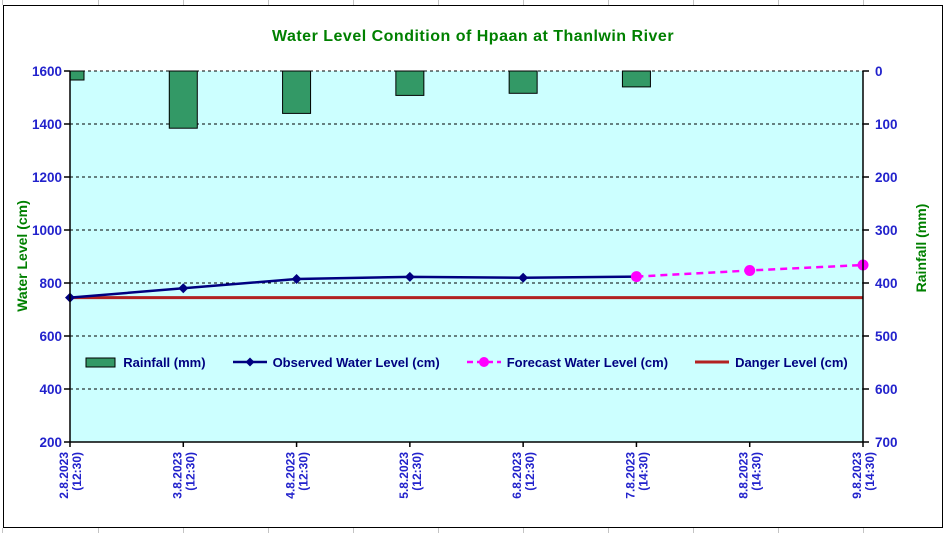  I want to click on right-axis-tick-label: 300, so click(886, 230).